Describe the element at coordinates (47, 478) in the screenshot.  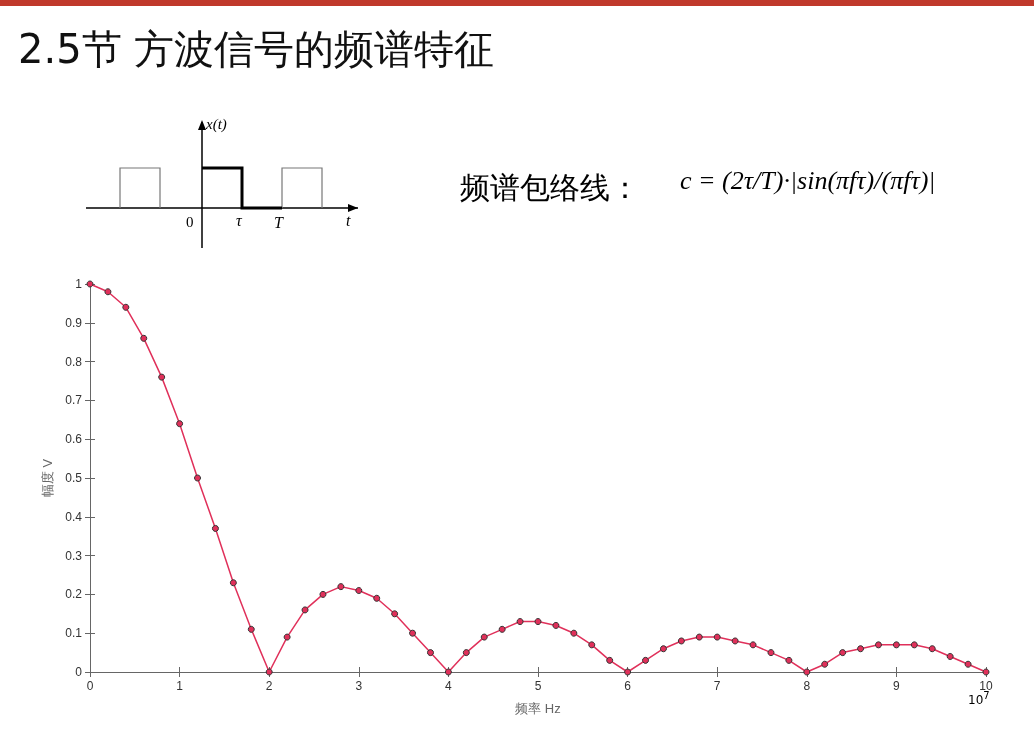
I see `y-axis-title: 幅度 V` at that location.